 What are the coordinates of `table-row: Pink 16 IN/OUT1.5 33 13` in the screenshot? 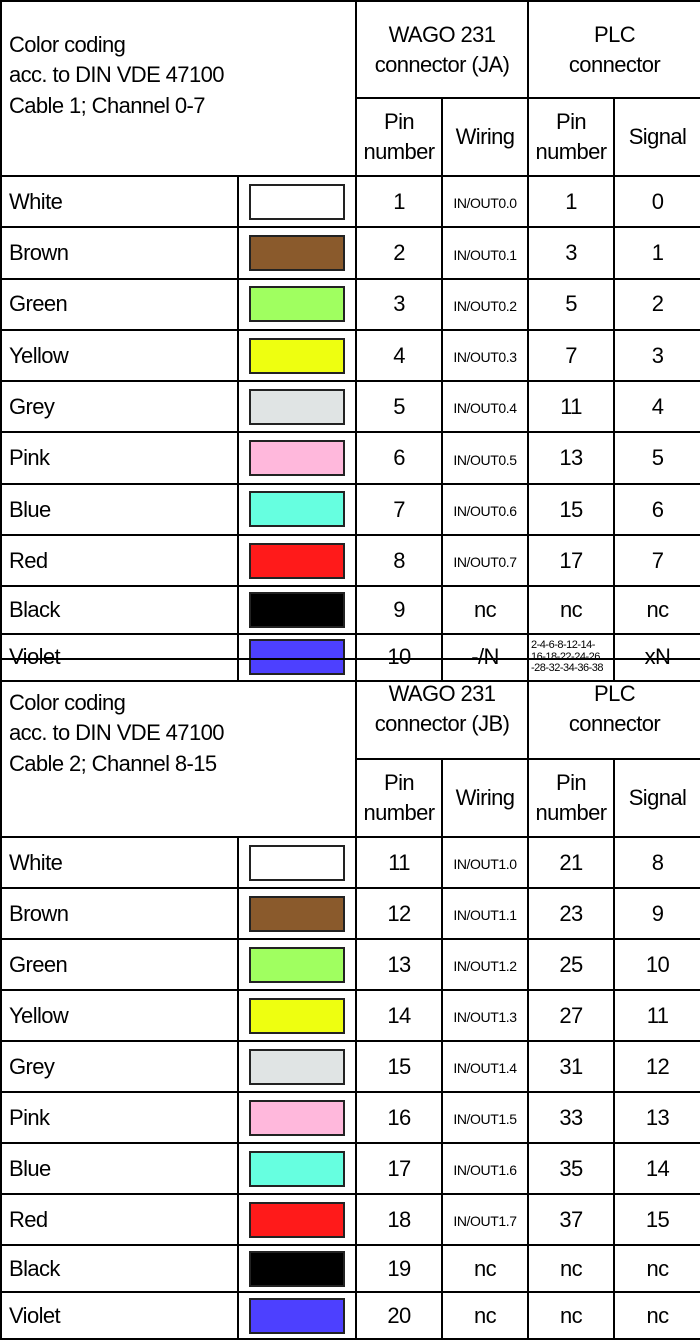 It's located at (350, 1117).